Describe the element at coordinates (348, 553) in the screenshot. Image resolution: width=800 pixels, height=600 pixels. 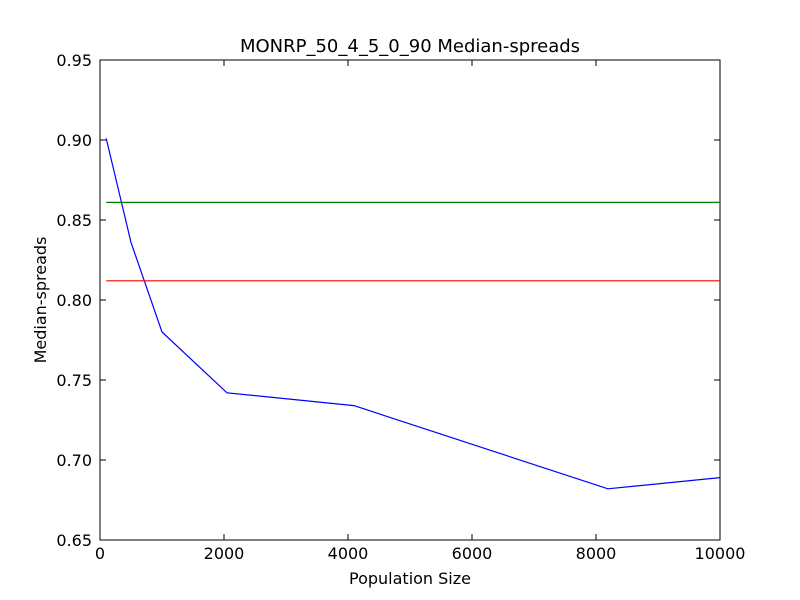
I see `x-tick-label: 4000` at that location.